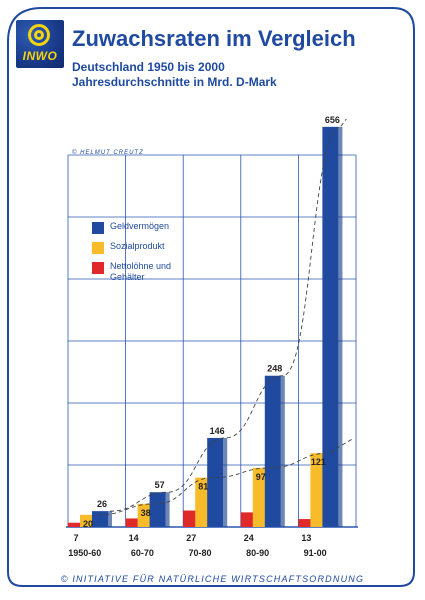 Image resolution: width=425 pixels, height=600 pixels. What do you see at coordinates (217, 431) in the screenshot?
I see `data-label-geldvermoegen: 146` at bounding box center [217, 431].